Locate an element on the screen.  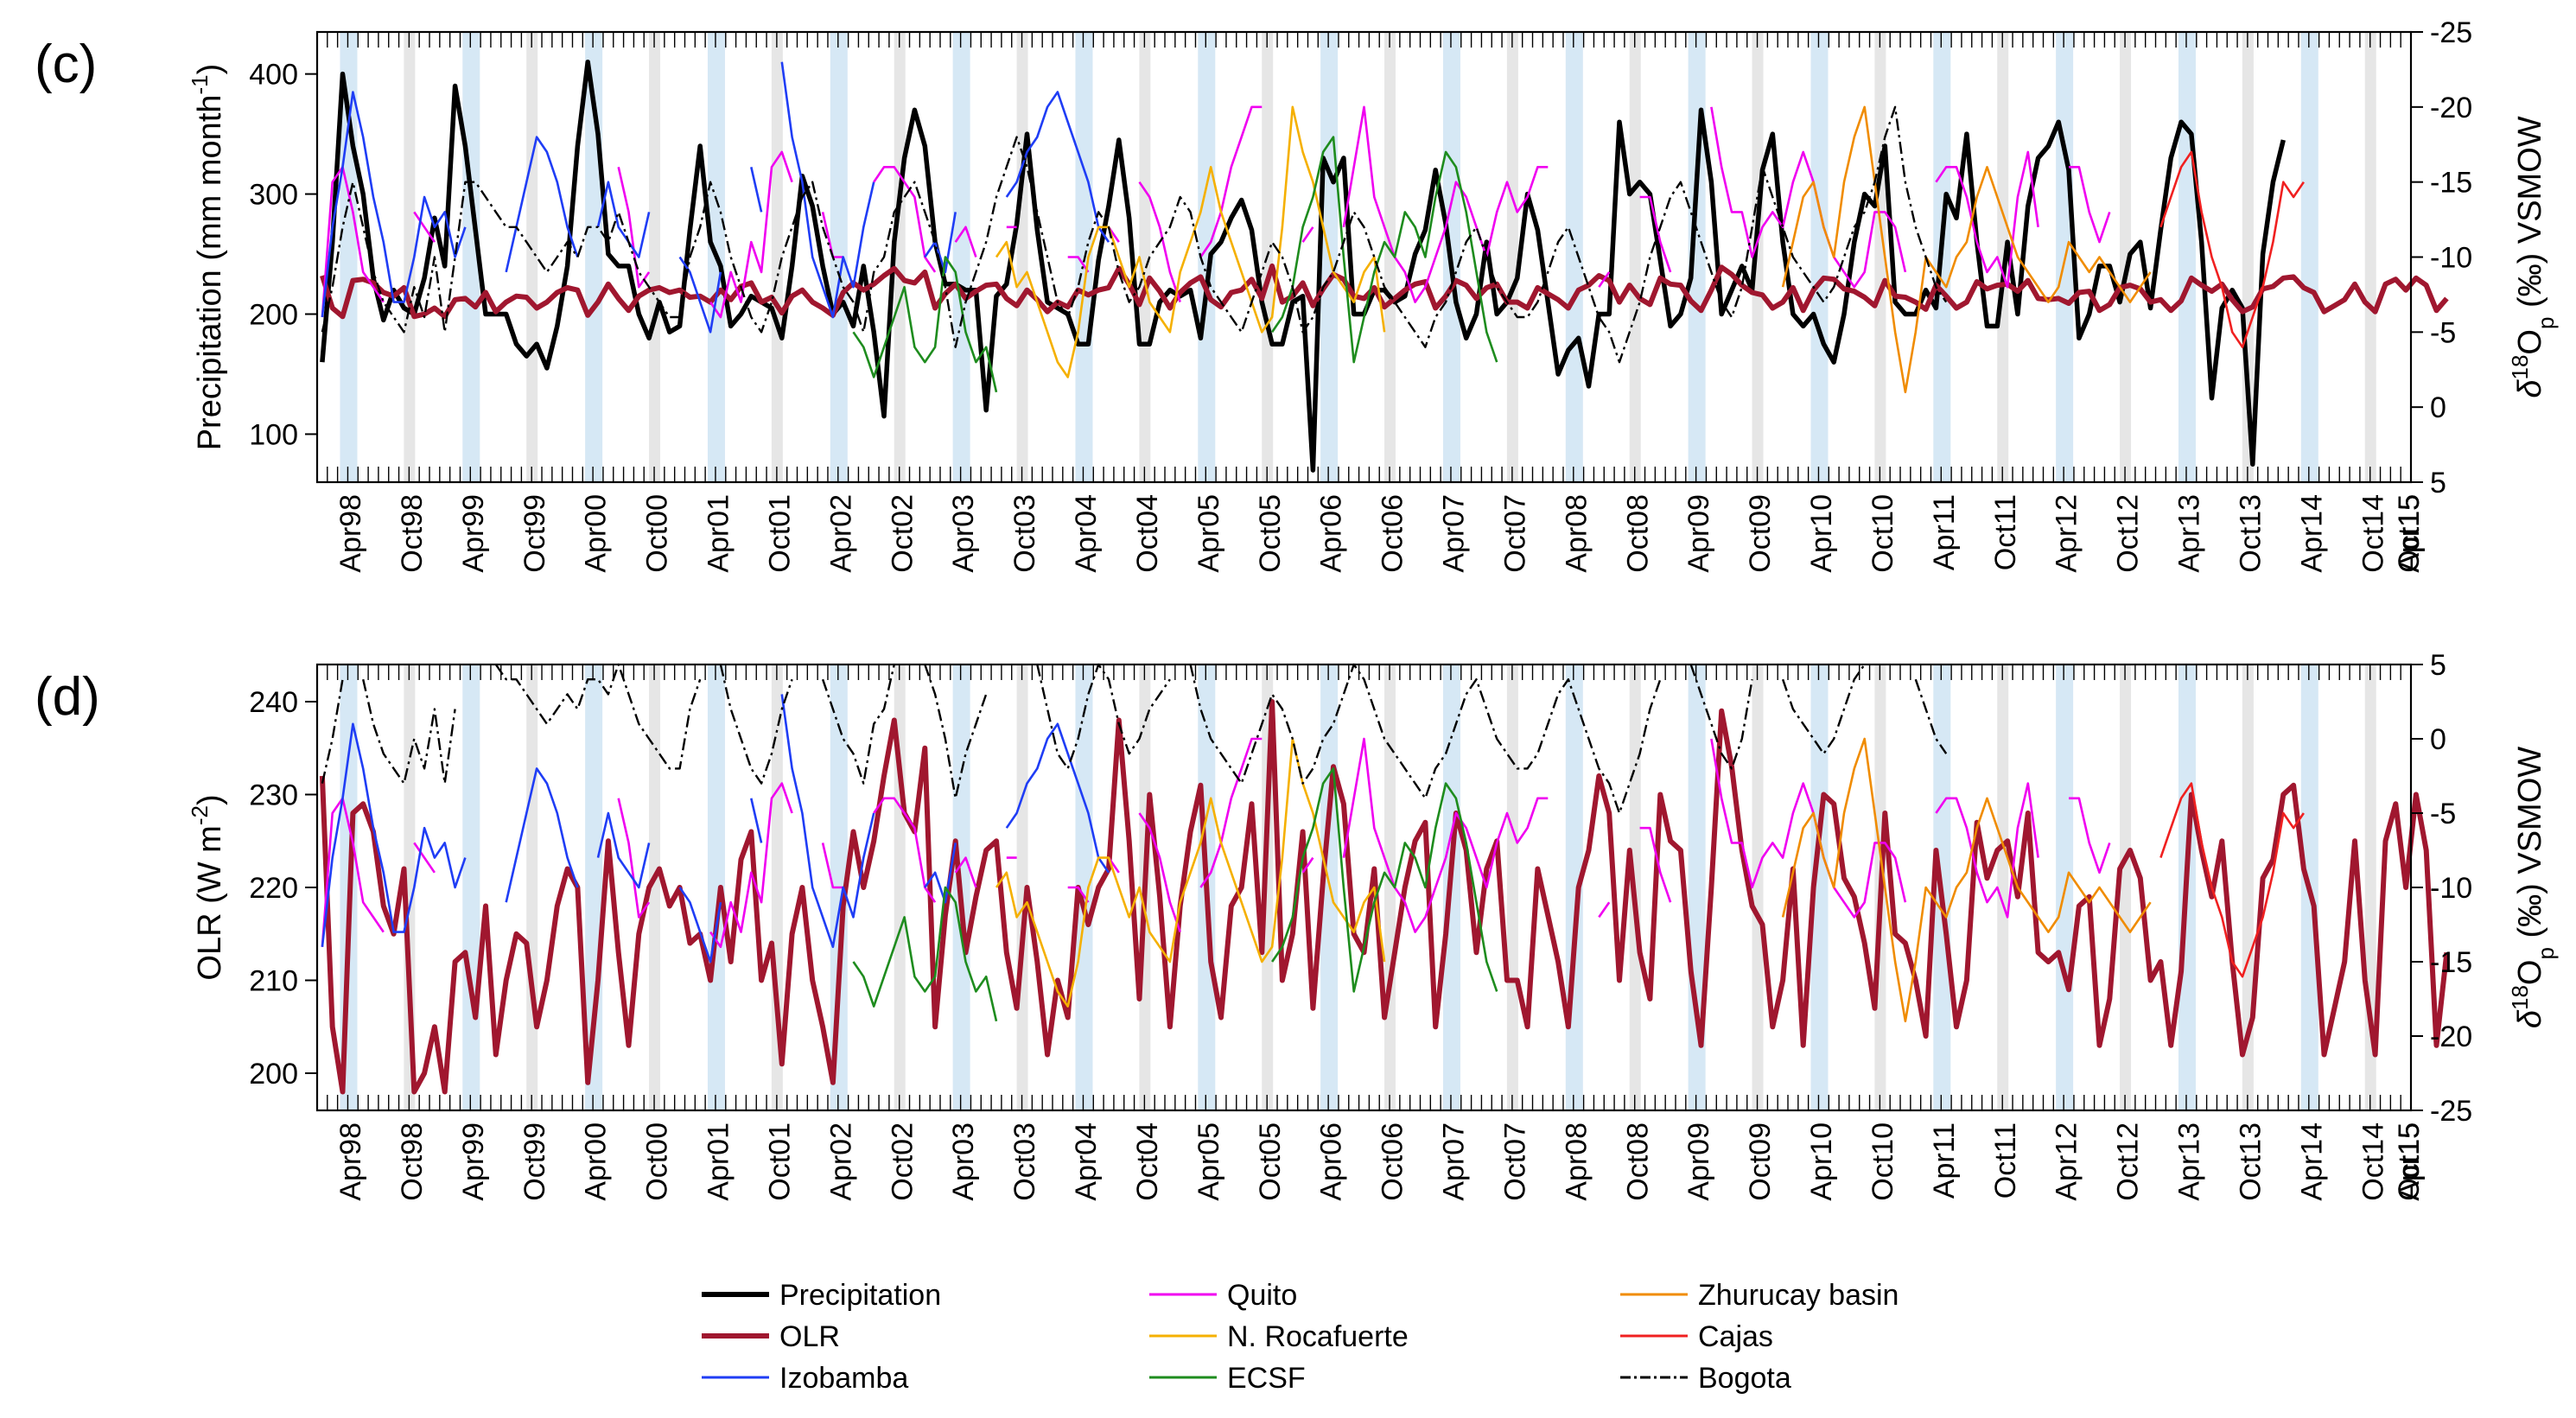
series-line-olr is located at coordinates (1384, 292).